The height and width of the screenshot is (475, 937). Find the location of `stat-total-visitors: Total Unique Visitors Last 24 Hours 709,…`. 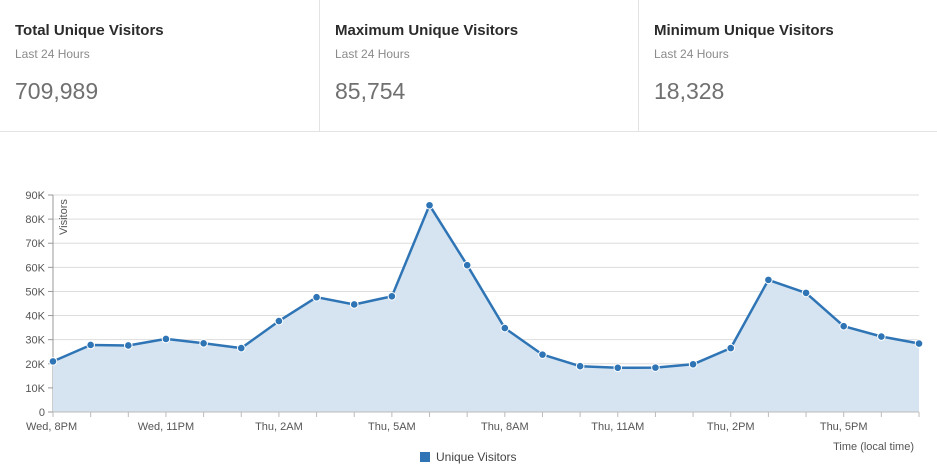

stat-total-visitors: Total Unique Visitors Last 24 Hours 709,… is located at coordinates (156, 65).